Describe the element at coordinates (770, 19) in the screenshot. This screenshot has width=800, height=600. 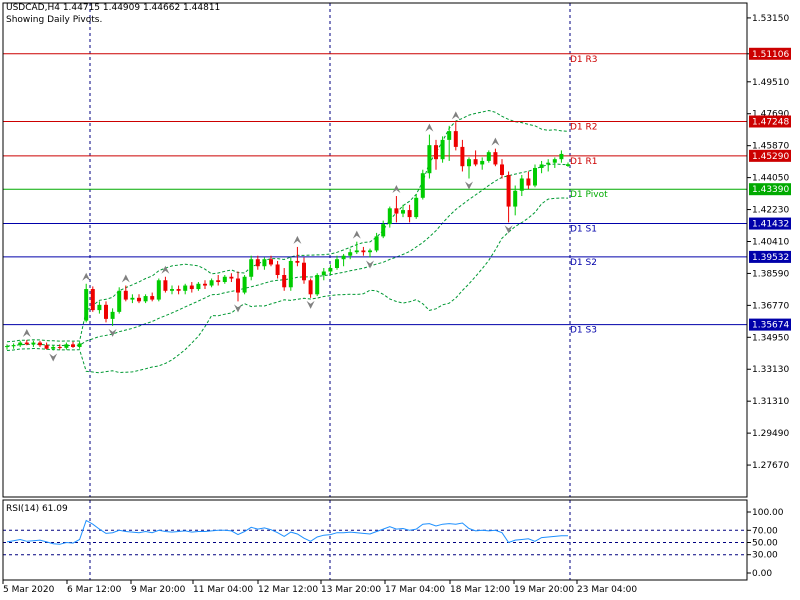
I see `price-tick-label: 1.53150` at that location.